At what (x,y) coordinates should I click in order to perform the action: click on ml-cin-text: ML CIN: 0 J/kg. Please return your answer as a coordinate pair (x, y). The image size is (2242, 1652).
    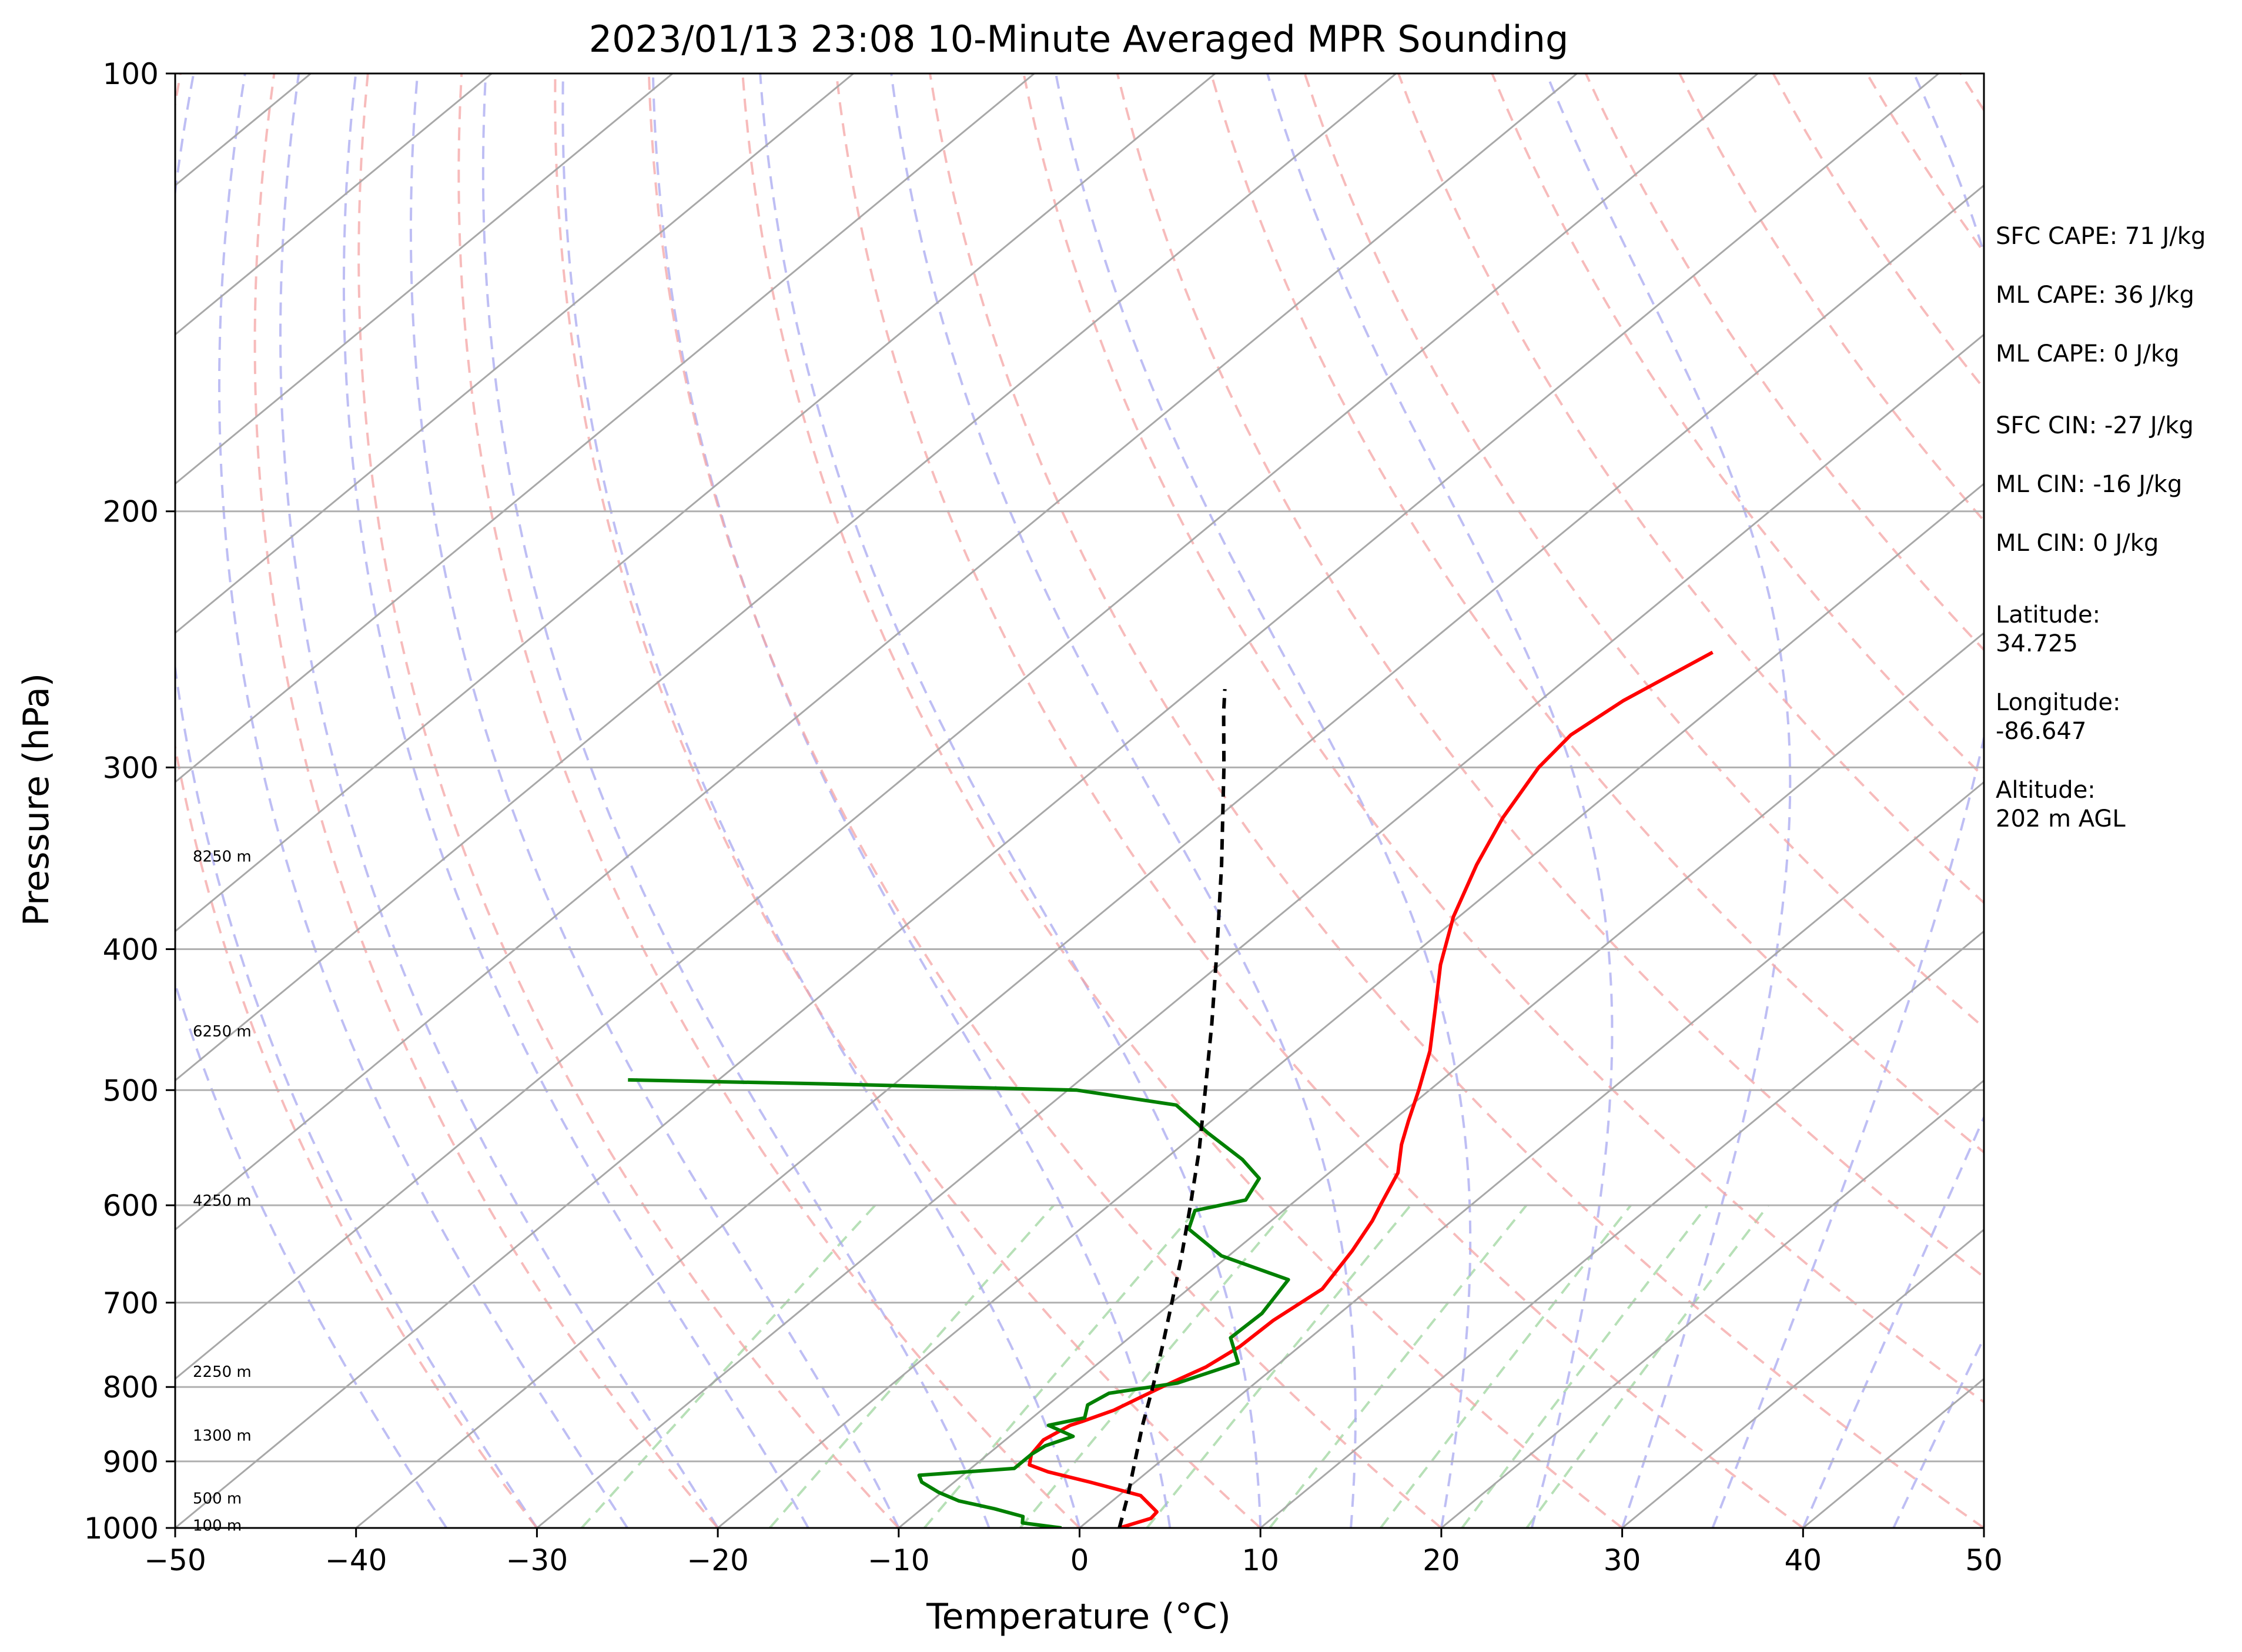
    Looking at the image, I should click on (2078, 544).